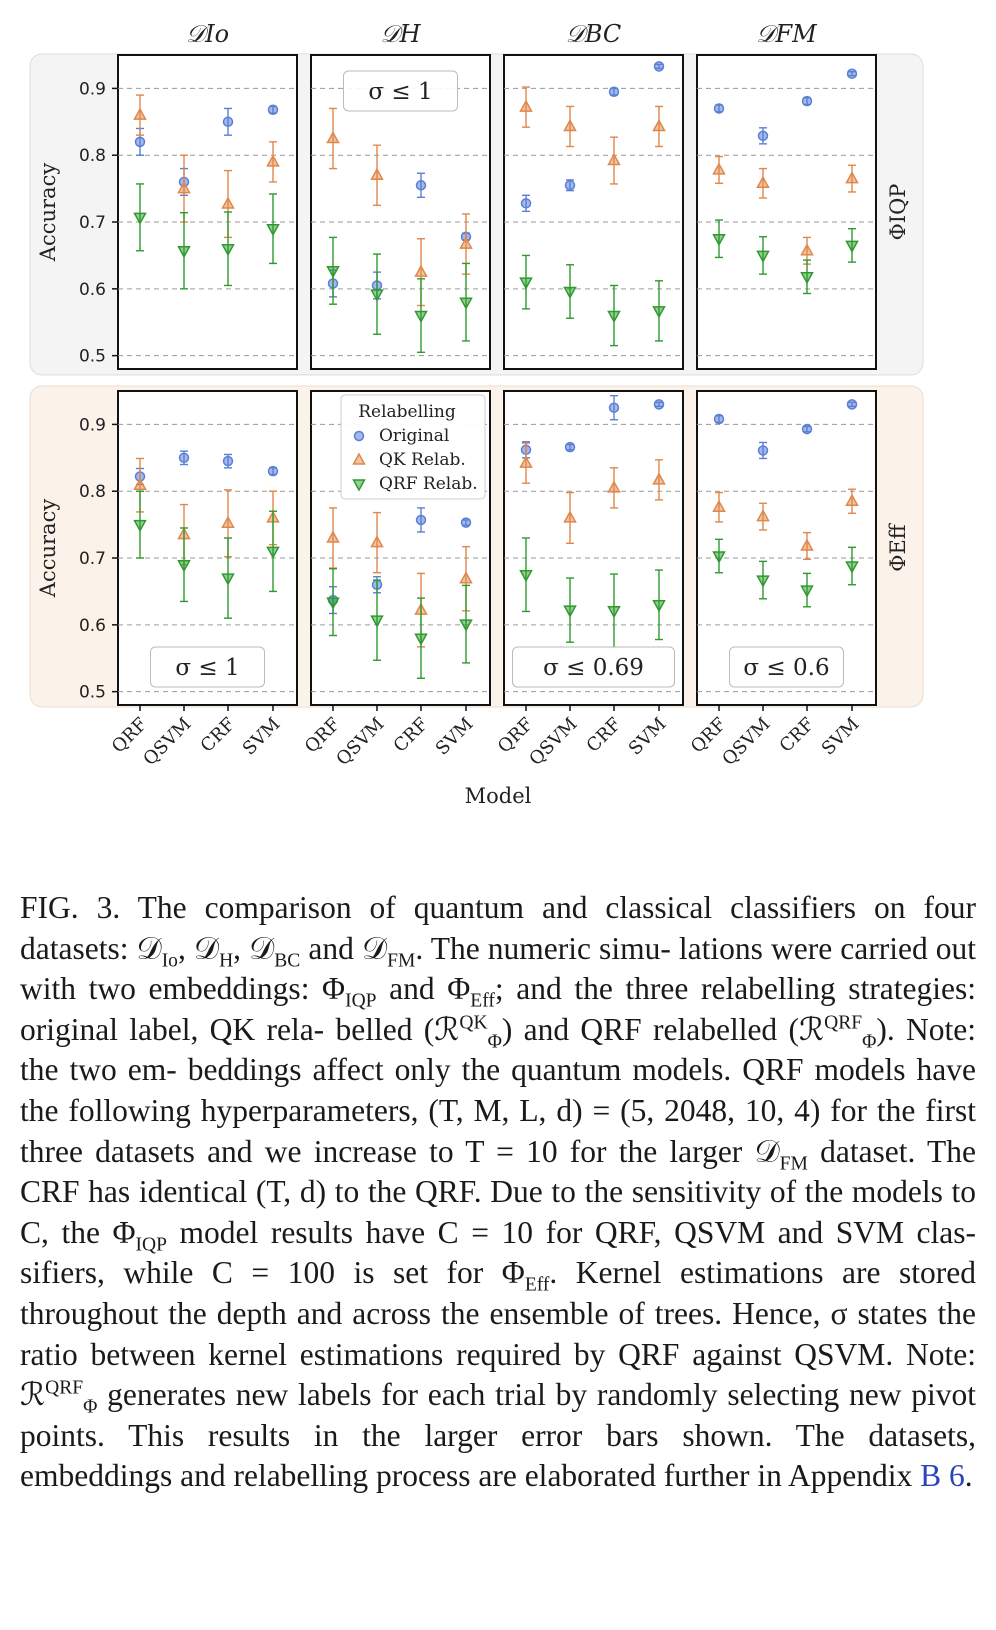 This screenshot has height=1630, width=996. Describe the element at coordinates (407, 412) in the screenshot. I see `legend-title: Relabelling` at that location.